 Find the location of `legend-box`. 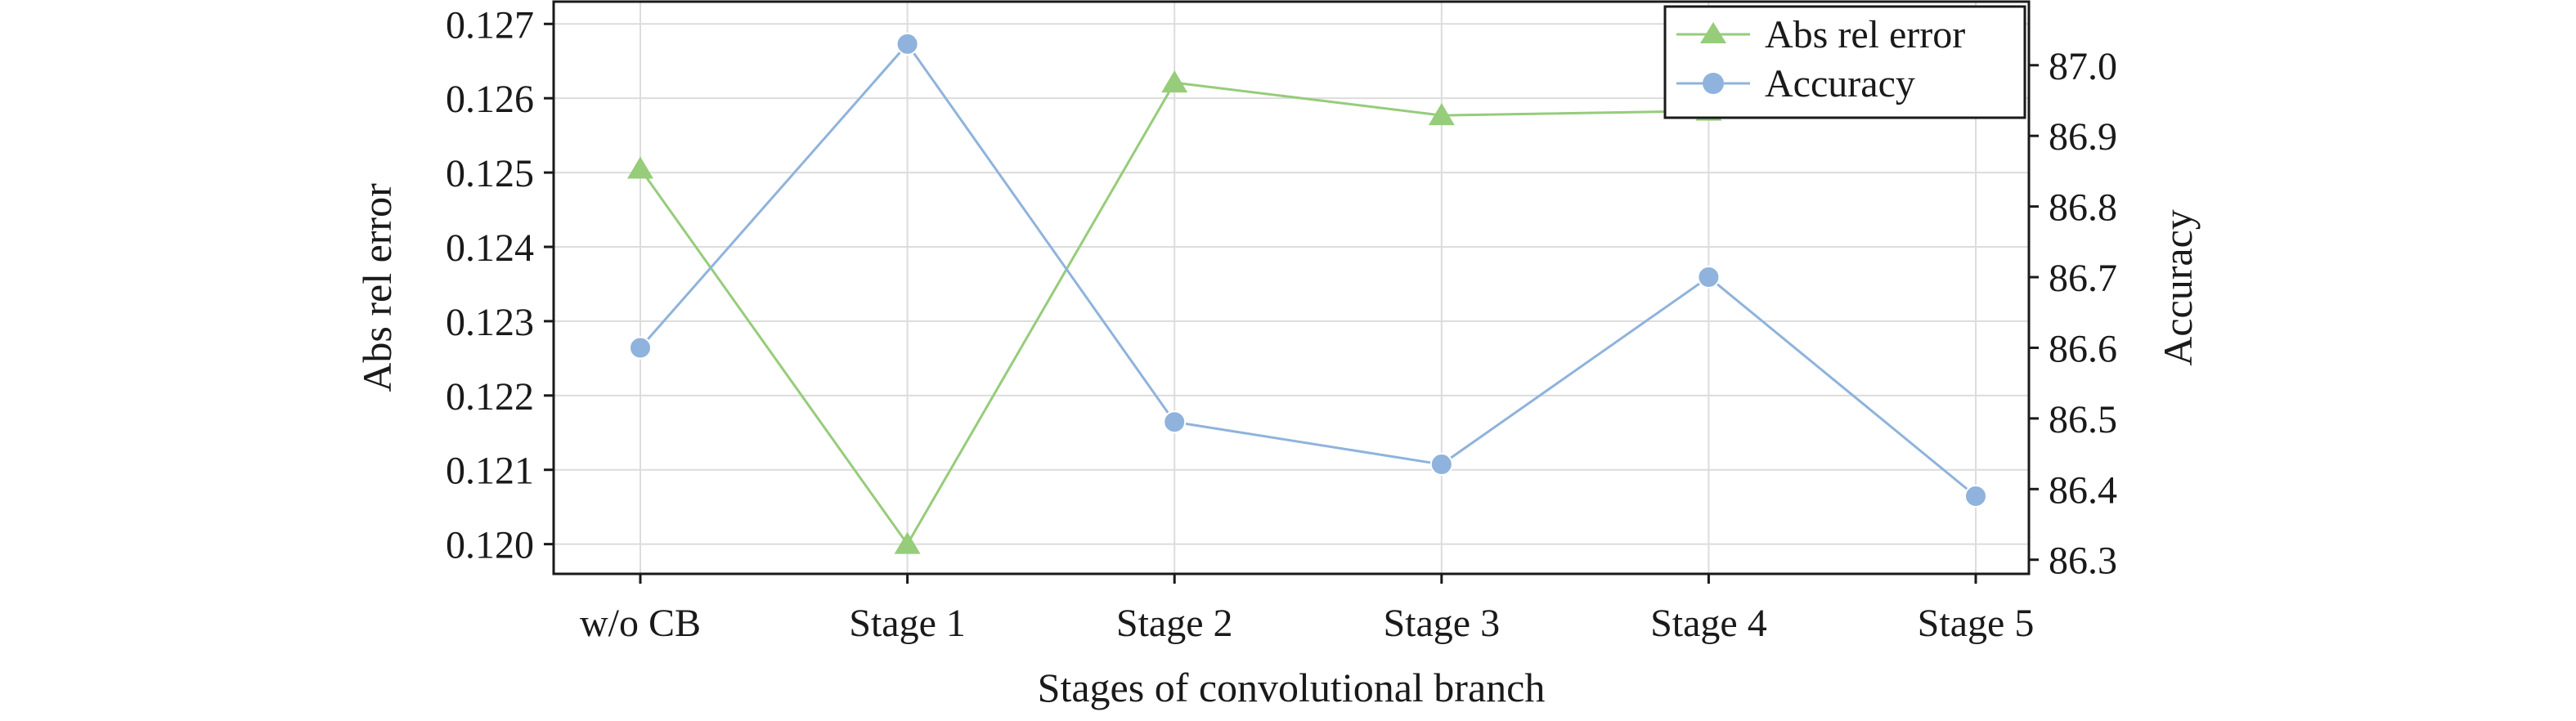

legend-box is located at coordinates (1845, 62).